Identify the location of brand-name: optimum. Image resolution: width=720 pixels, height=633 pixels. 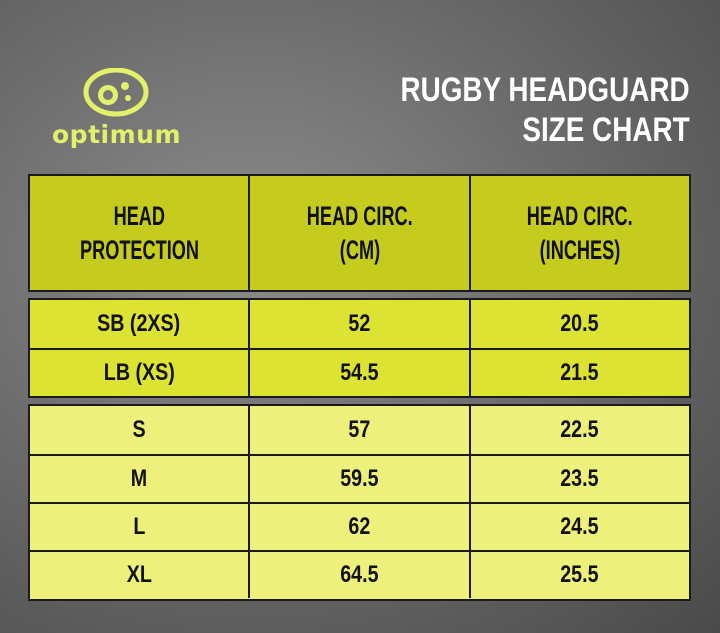
(116, 134).